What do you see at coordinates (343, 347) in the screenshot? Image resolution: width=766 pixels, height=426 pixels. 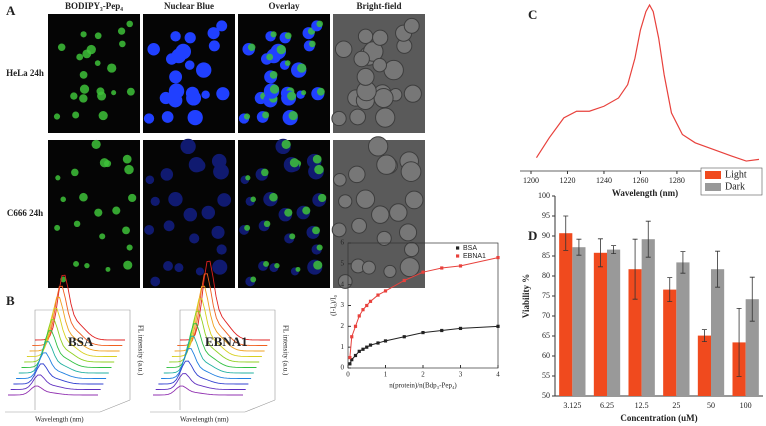 I see `y-tick-label: 1` at bounding box center [343, 347].